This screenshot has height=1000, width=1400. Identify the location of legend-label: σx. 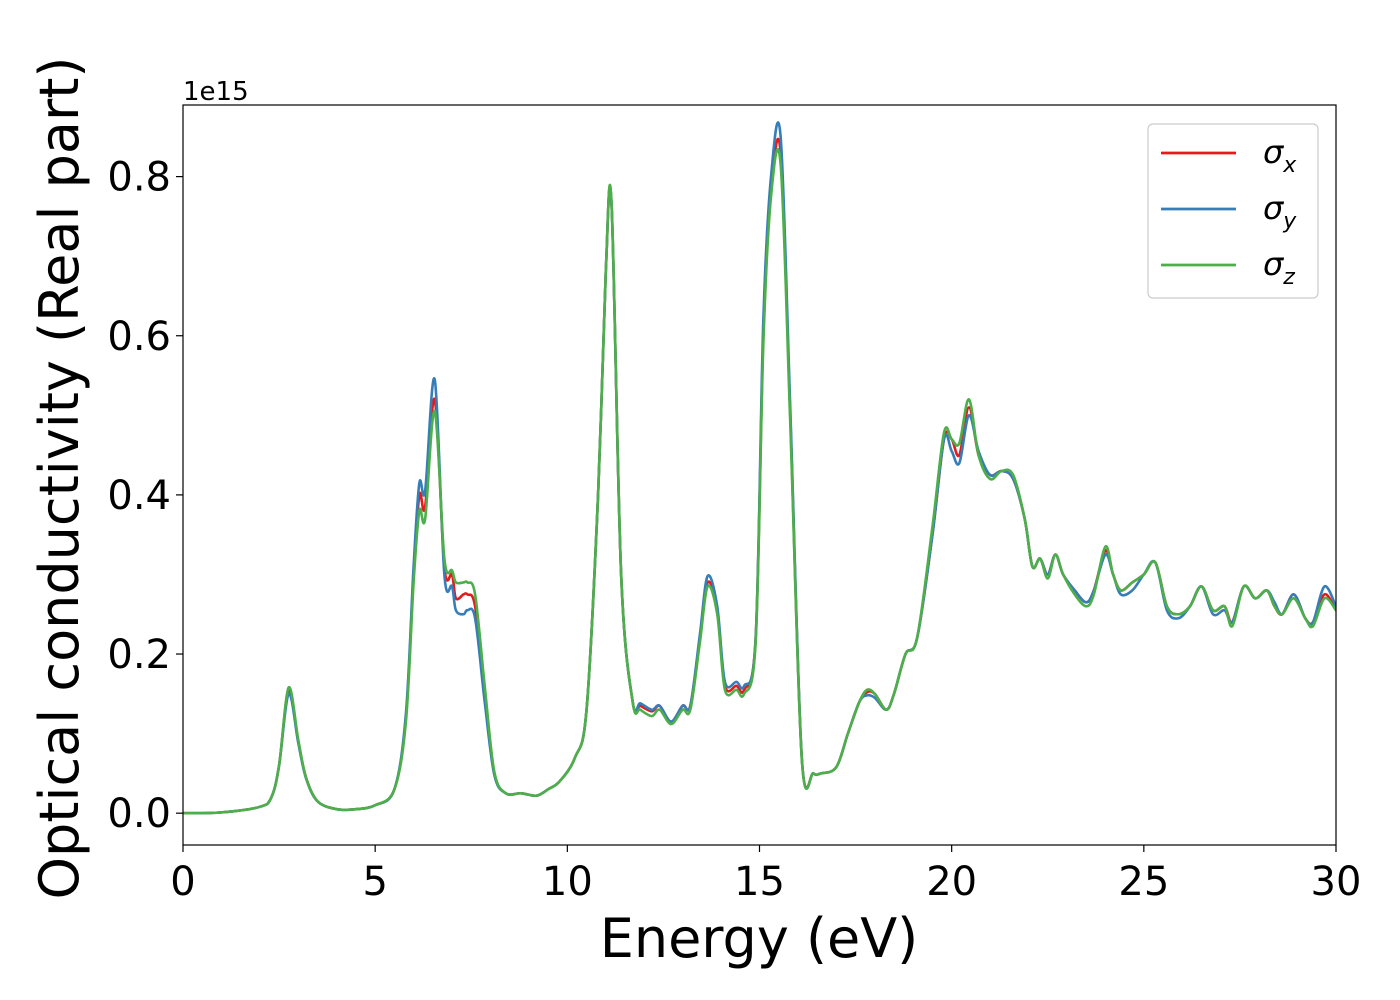
(1280, 155).